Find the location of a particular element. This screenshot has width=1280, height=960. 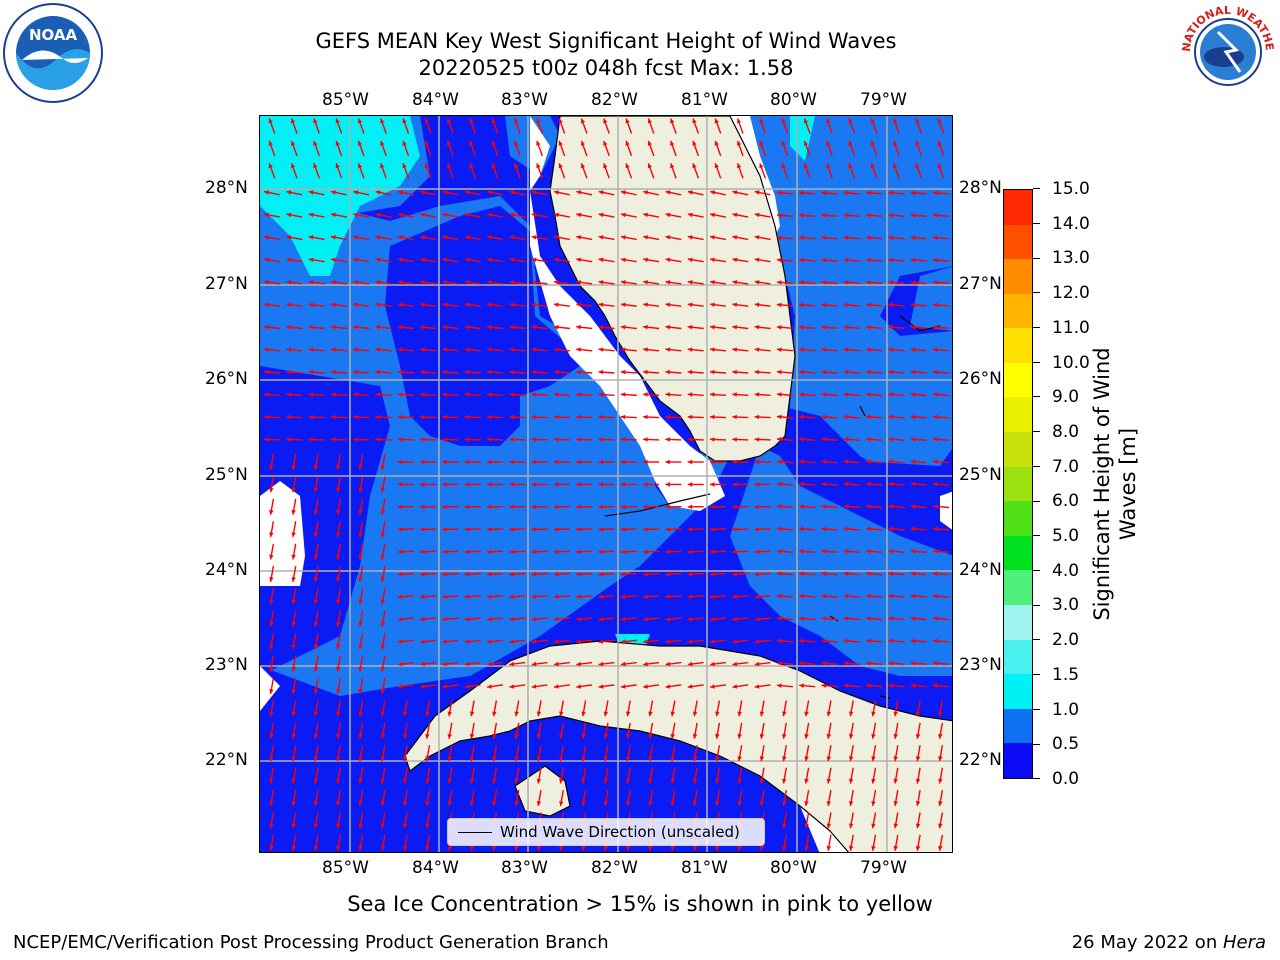

colorbar-segment is located at coordinates (1018, 760).